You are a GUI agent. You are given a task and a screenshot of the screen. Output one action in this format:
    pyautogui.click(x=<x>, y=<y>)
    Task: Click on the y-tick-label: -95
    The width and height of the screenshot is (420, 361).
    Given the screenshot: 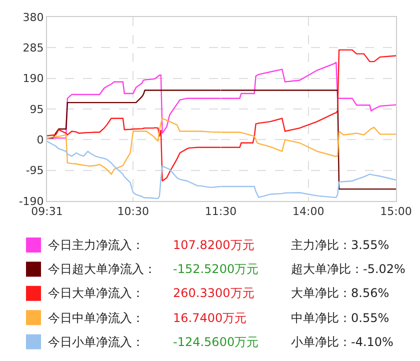 What is the action you would take?
    pyautogui.click(x=35, y=171)
    